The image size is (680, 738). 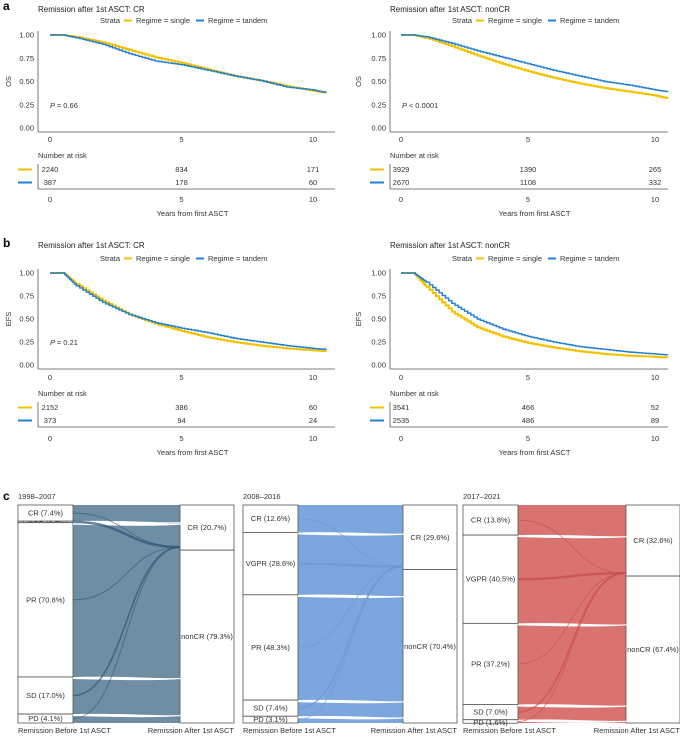 What do you see at coordinates (490, 712) in the screenshot?
I see `stratum-before-label: SD (7.0%)` at bounding box center [490, 712].